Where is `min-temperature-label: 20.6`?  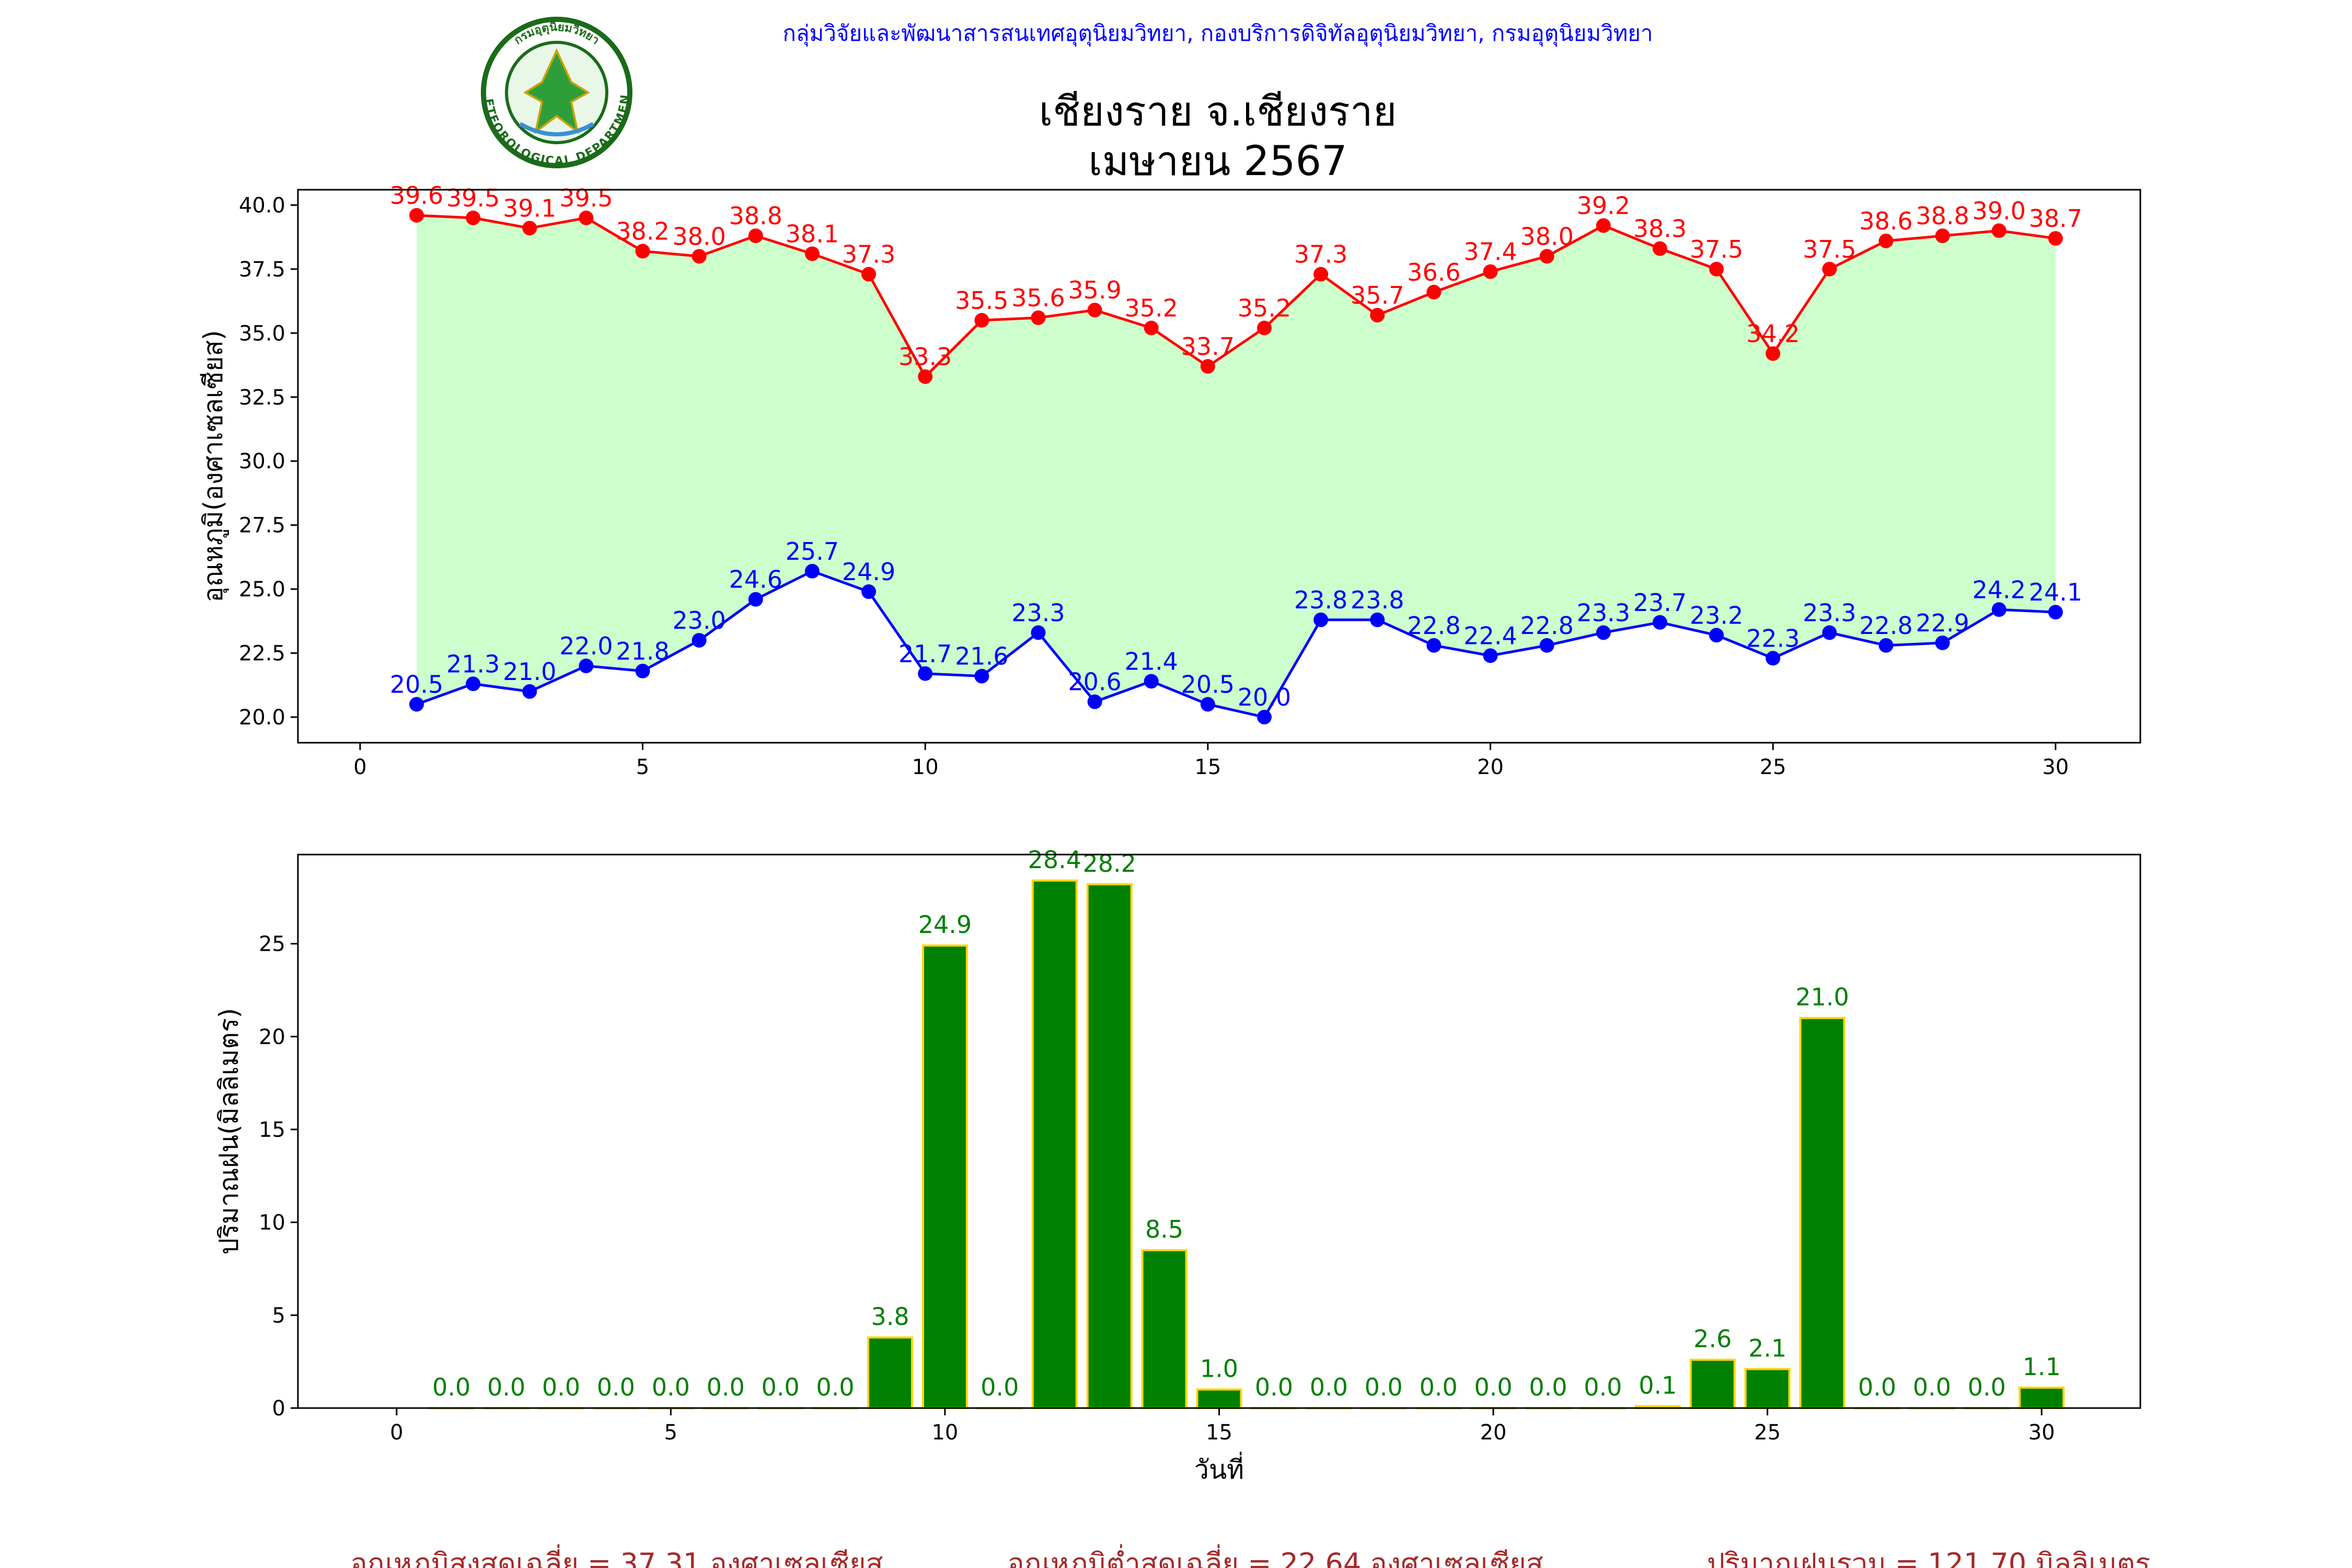
min-temperature-label: 20.6 is located at coordinates (1094, 682).